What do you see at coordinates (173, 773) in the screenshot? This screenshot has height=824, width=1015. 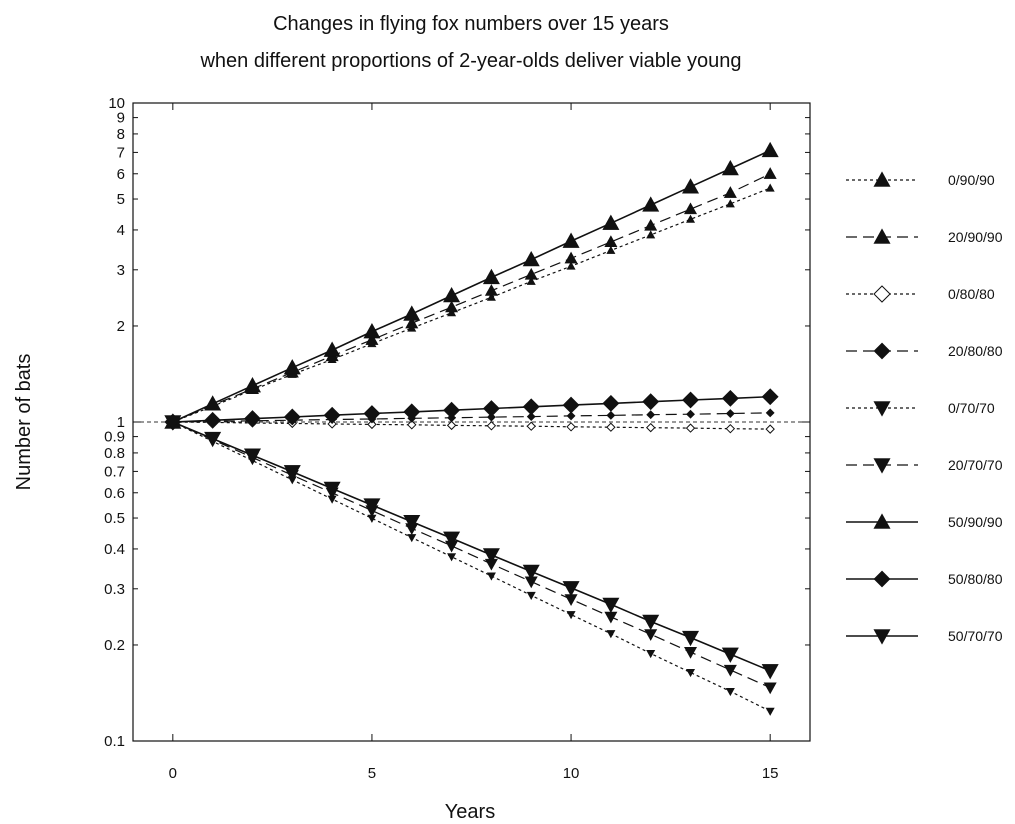 I see `x-tick-label: 0` at bounding box center [173, 773].